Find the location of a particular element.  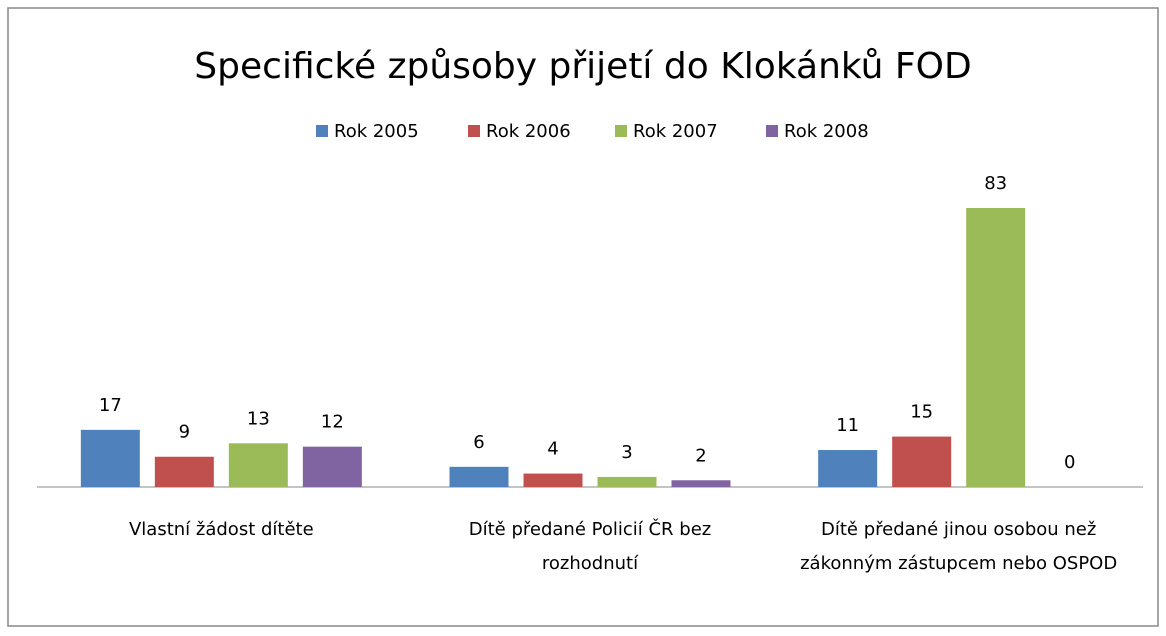

data-label: 2 is located at coordinates (700, 455).